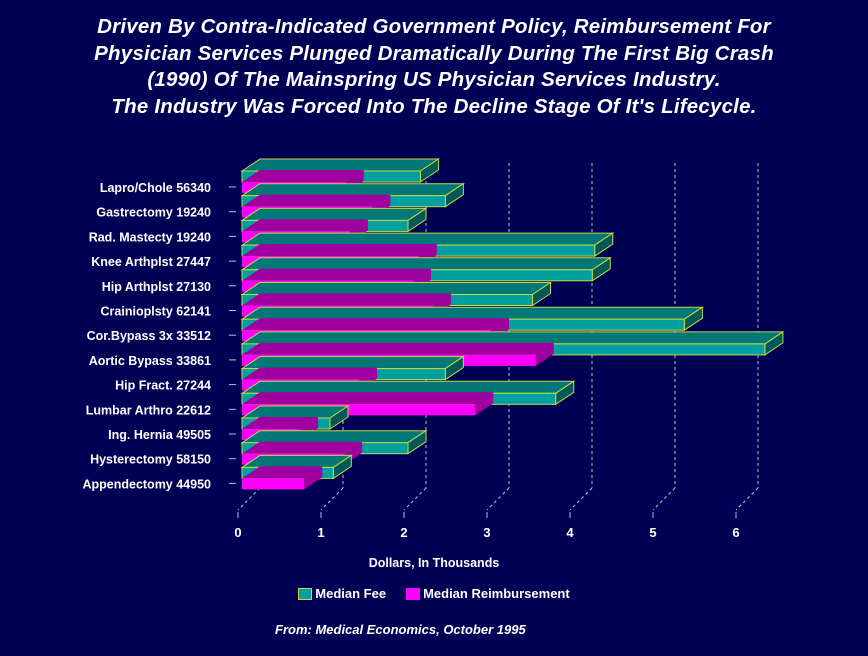 The height and width of the screenshot is (656, 868). I want to click on category-label: Hysterectomy 58150, so click(150, 460).